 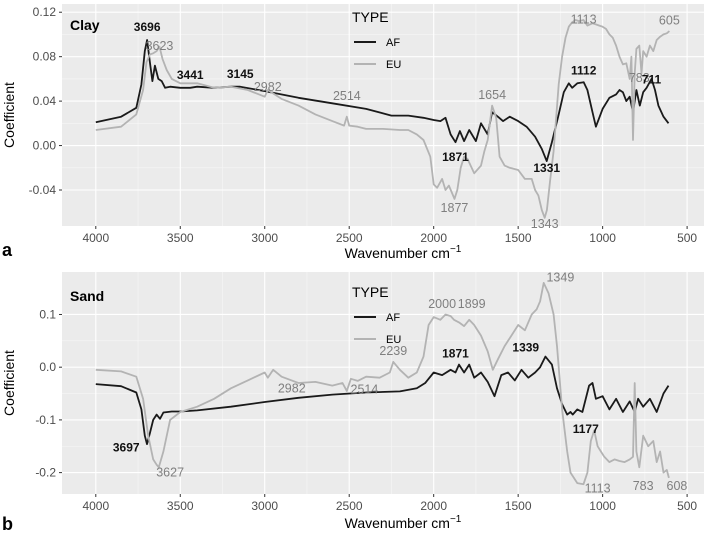 I want to click on y-tick-label: 0.08, so click(x=45, y=57).